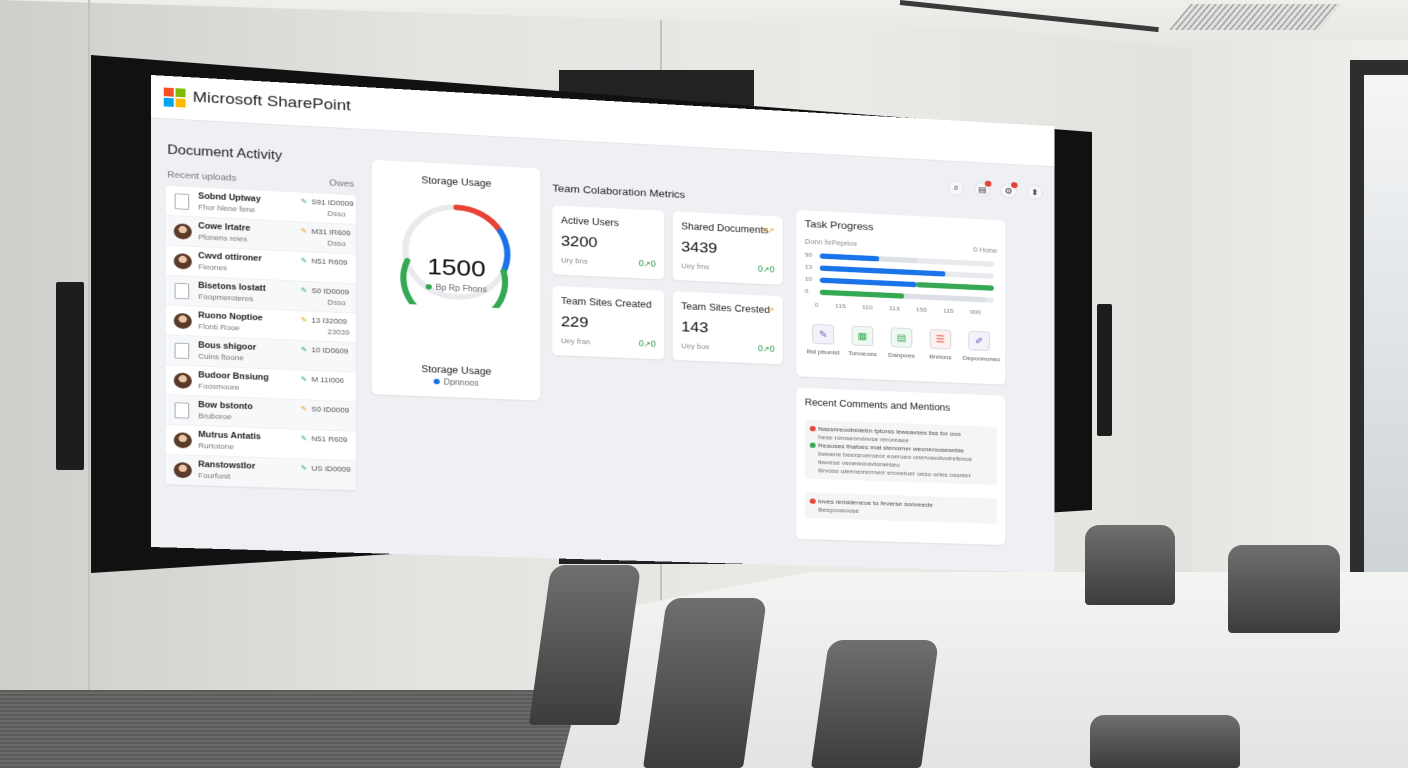  I want to click on metric-value: 143, so click(694, 328).